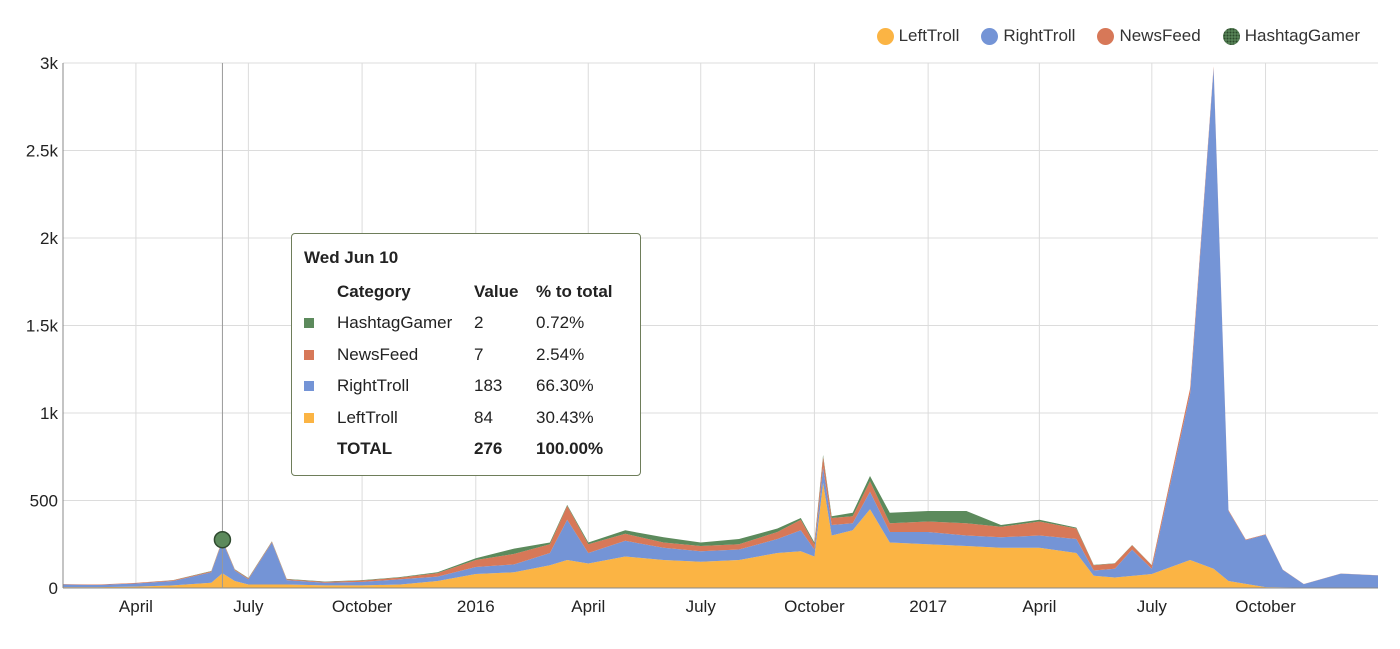 The width and height of the screenshot is (1400, 649). What do you see at coordinates (309, 323) in the screenshot?
I see `swatch-hashtaggamer-icon` at bounding box center [309, 323].